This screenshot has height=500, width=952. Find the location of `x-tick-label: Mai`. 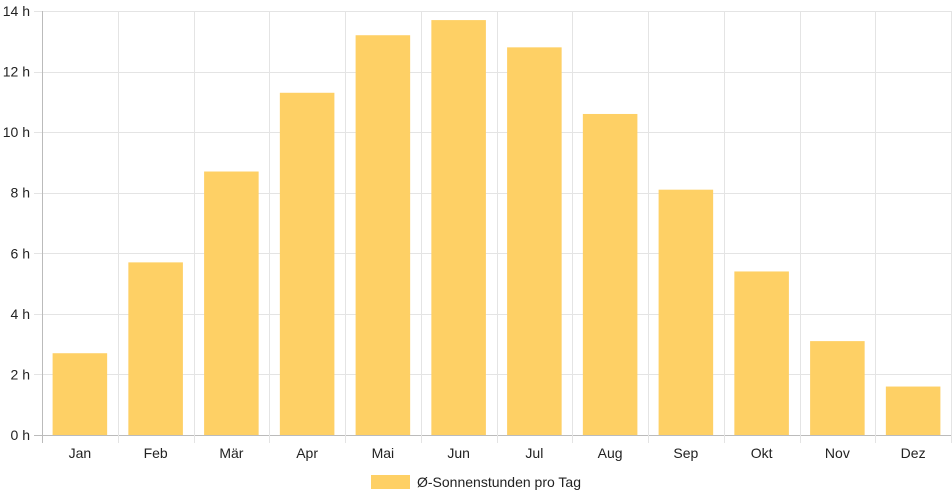

x-tick-label: Mai is located at coordinates (383, 453).